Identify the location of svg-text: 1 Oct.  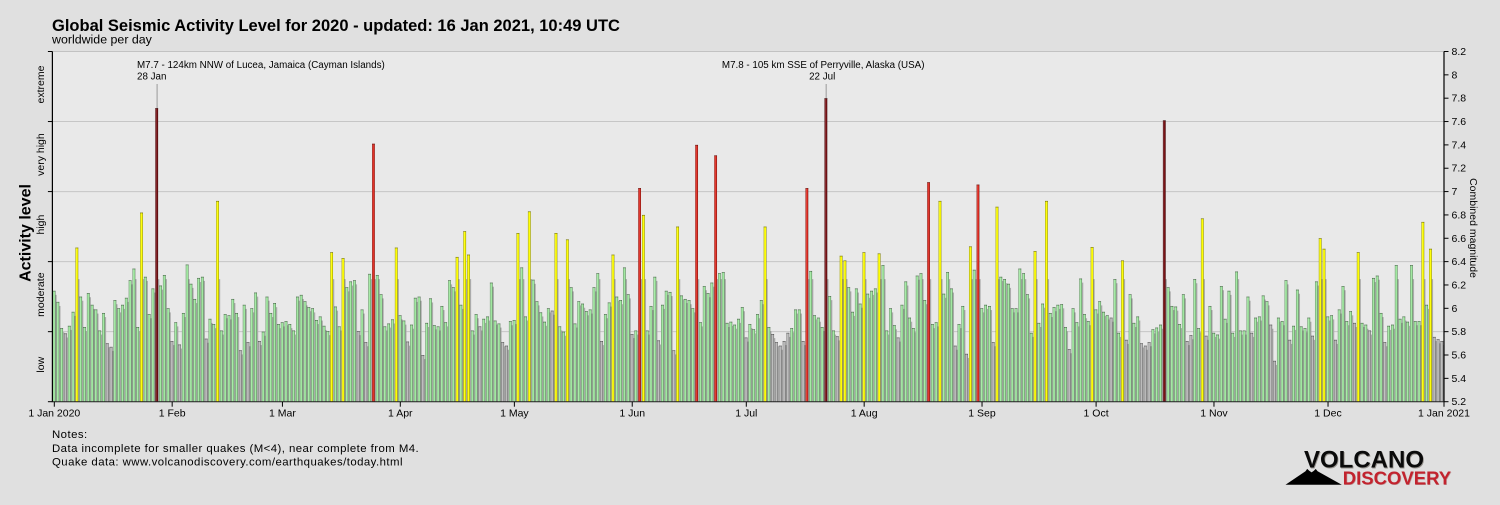
(1096, 414).